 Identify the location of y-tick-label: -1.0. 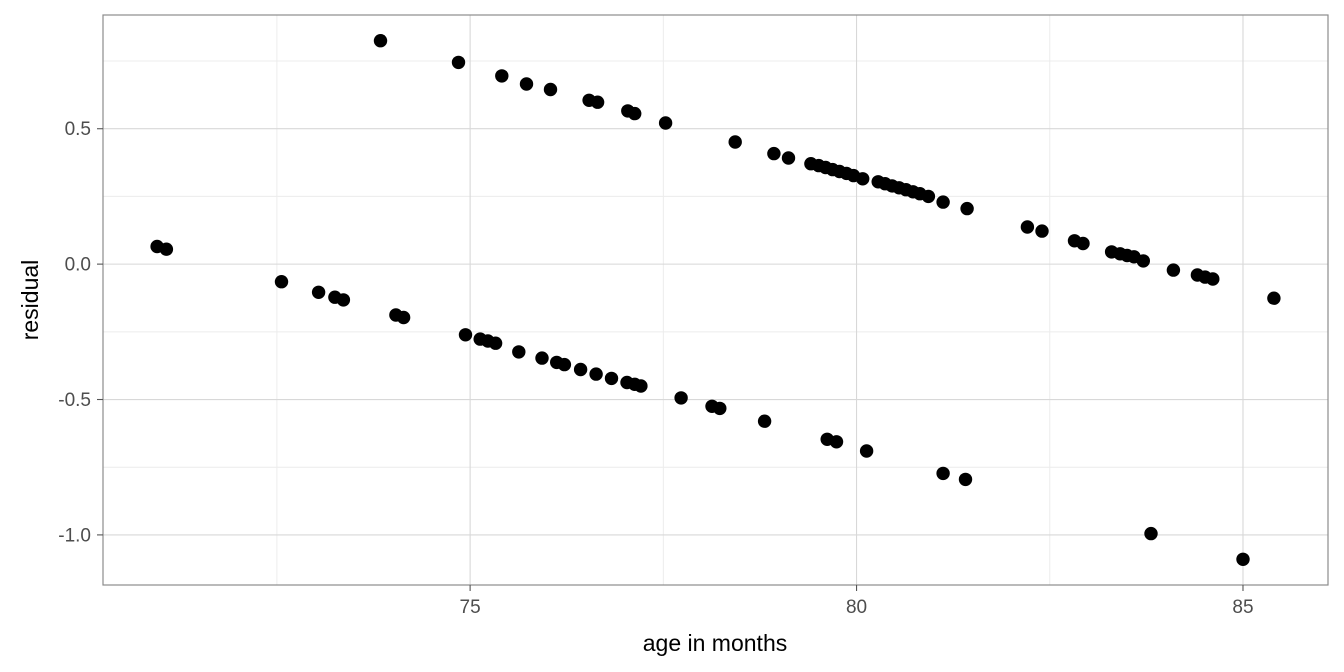
(74, 535).